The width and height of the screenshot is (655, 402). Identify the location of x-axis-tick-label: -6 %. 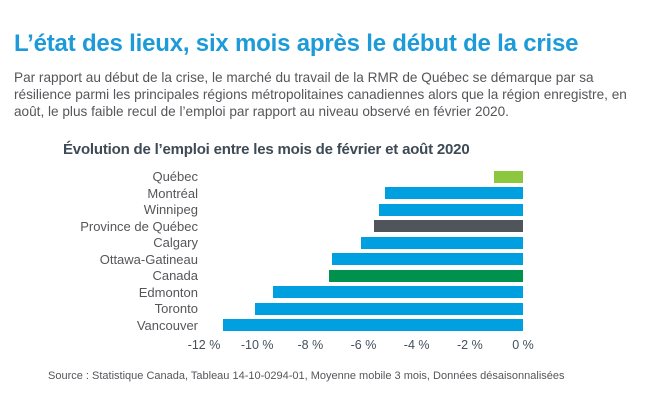
(363, 345).